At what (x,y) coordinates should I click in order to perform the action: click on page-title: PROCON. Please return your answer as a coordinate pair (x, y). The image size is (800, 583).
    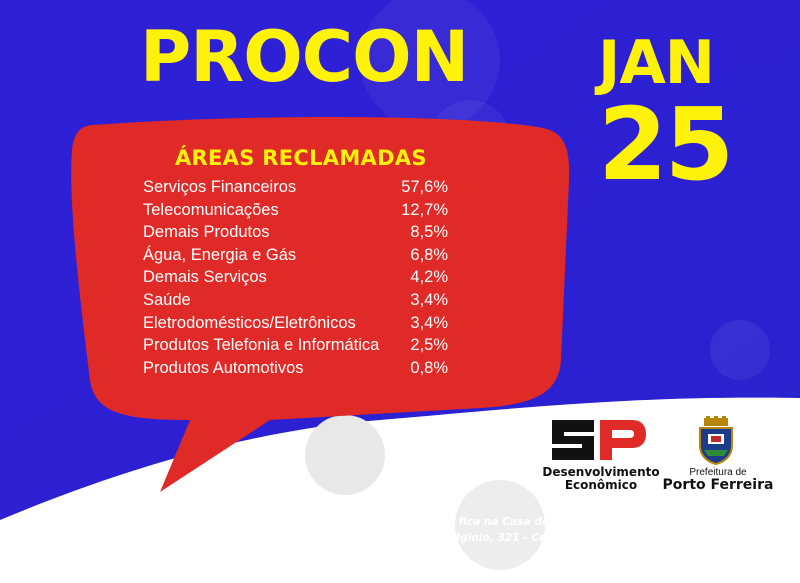
    Looking at the image, I should click on (304, 57).